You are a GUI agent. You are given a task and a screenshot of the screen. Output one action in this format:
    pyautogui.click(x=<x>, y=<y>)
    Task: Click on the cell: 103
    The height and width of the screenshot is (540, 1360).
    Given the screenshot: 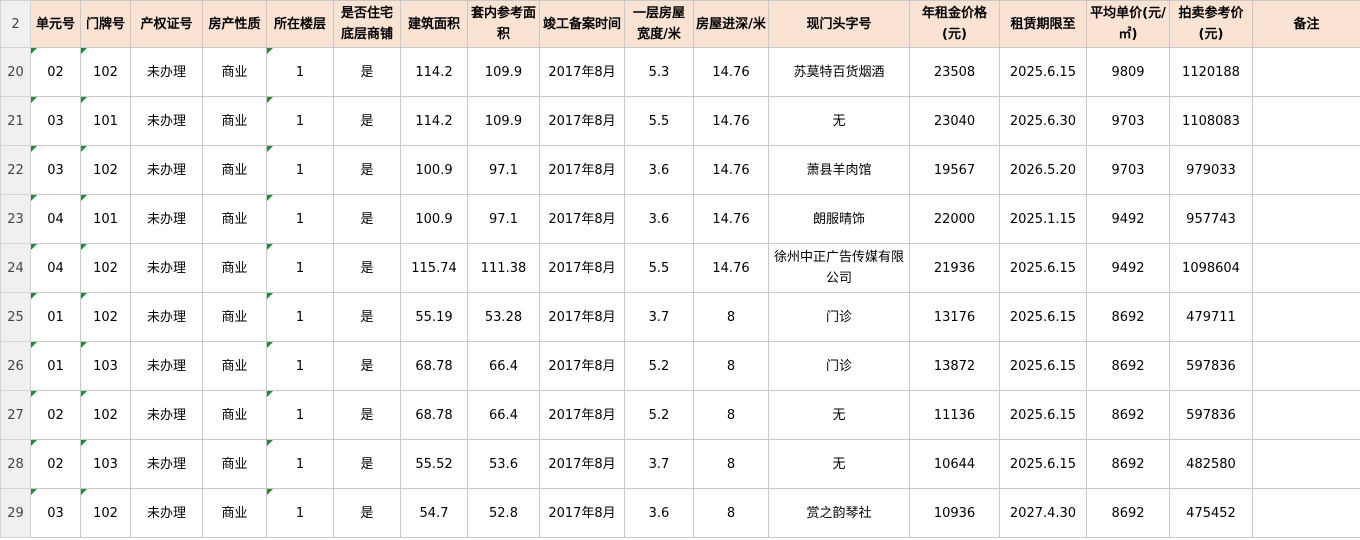 What is the action you would take?
    pyautogui.click(x=105, y=366)
    